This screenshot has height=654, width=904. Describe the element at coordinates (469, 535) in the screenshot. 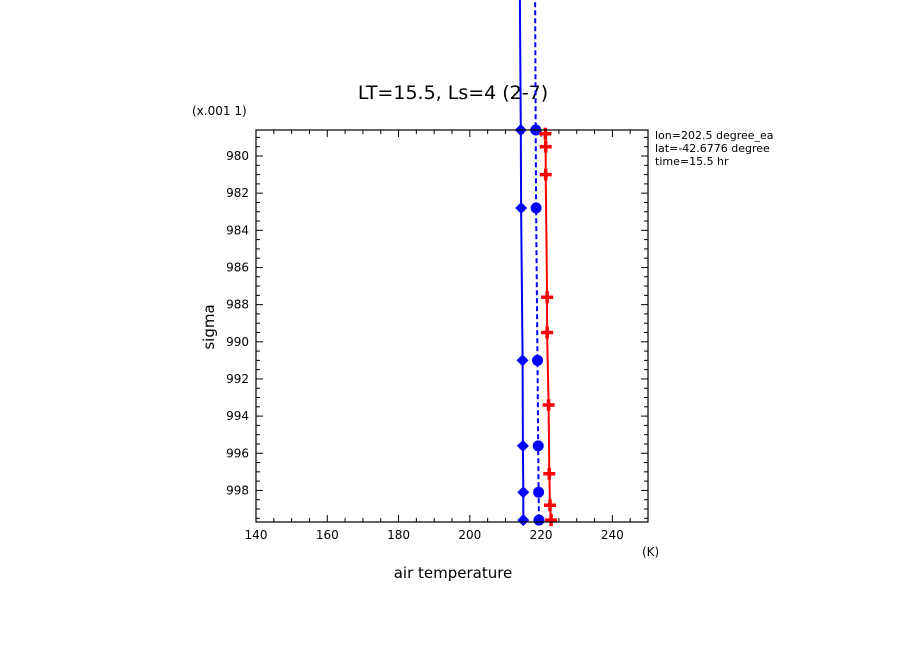

I see `x-tick-label: 200` at that location.